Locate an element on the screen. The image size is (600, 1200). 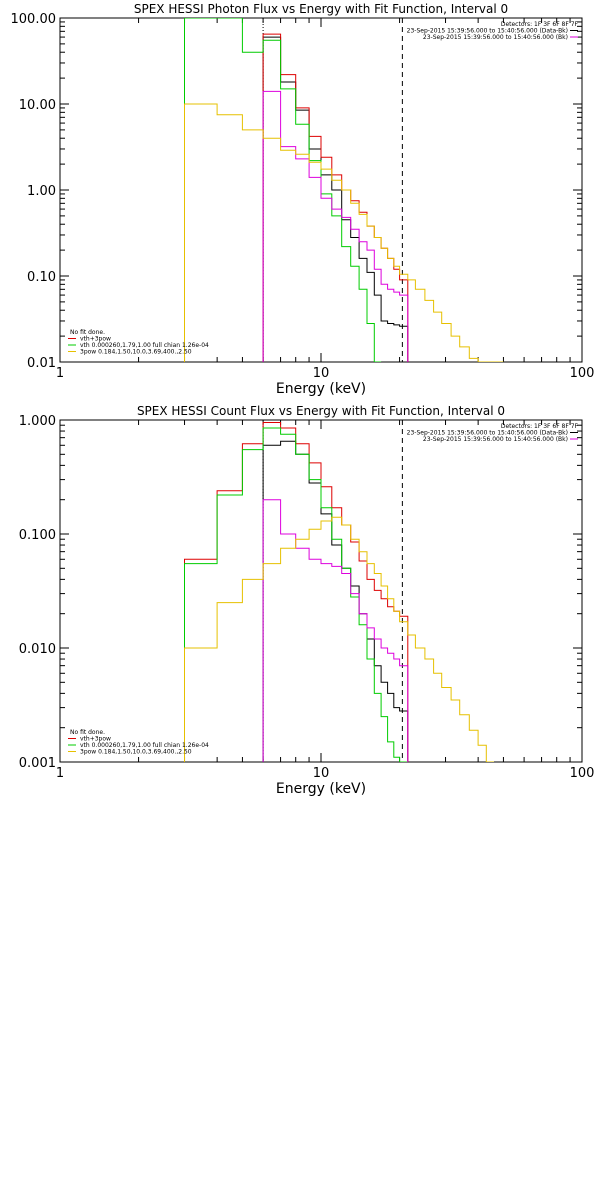
y-tick-label: 10.00 is located at coordinates (37, 105).